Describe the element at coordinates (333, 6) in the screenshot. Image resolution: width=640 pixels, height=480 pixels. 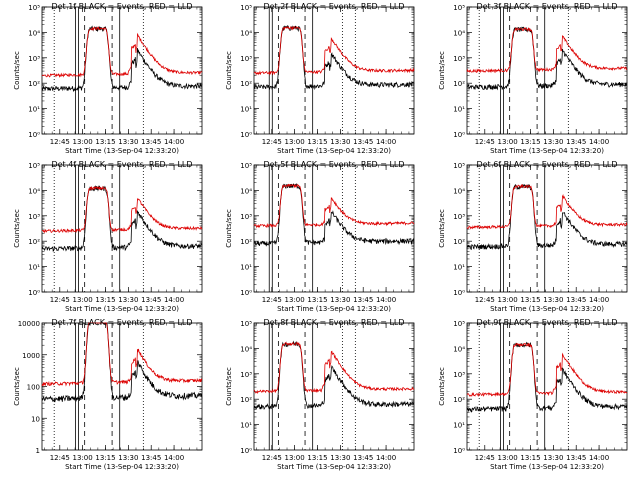
I see `panel-title: Det 2f BLACK = Events, RED = LLD` at that location.